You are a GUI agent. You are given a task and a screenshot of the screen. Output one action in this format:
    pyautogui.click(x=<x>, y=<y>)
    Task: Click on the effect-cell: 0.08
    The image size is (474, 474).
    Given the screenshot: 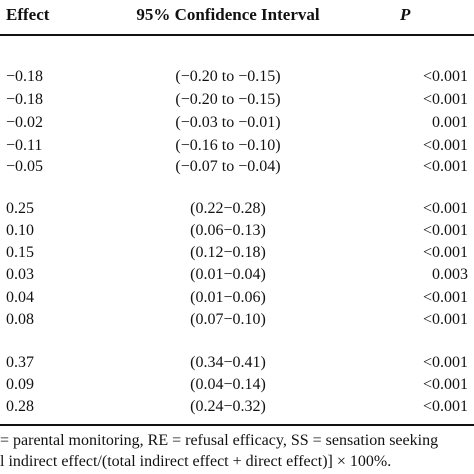 What is the action you would take?
    pyautogui.click(x=20, y=319)
    